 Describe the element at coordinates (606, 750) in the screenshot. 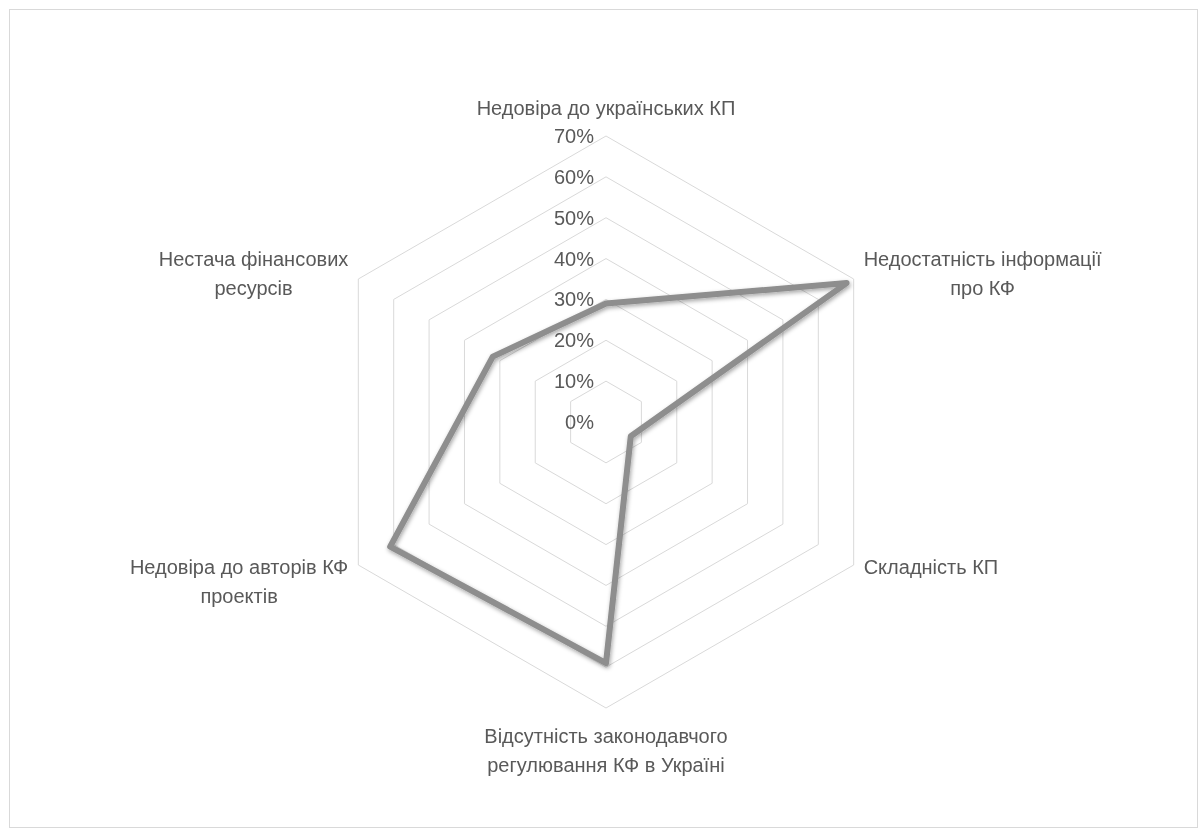

I see `spoke-label: Відсутність законодавчого регулювання КФ в Україні` at that location.